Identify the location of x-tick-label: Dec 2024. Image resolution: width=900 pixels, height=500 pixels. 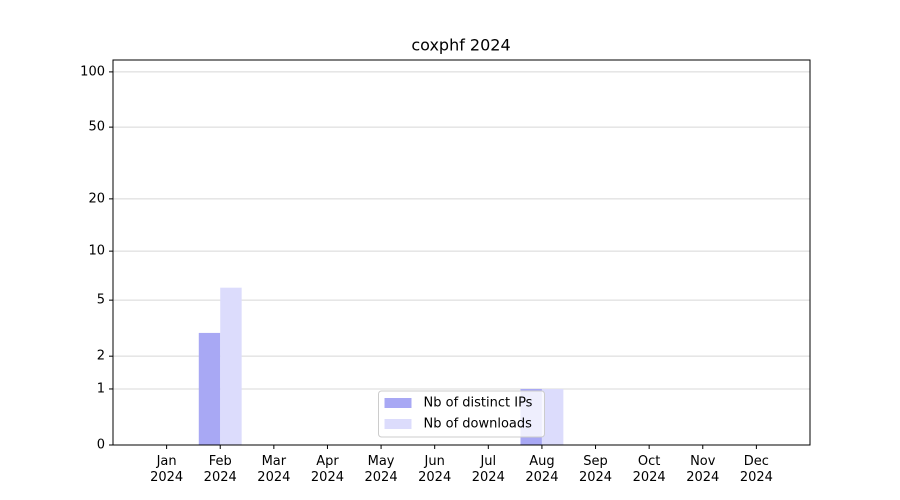
(756, 469).